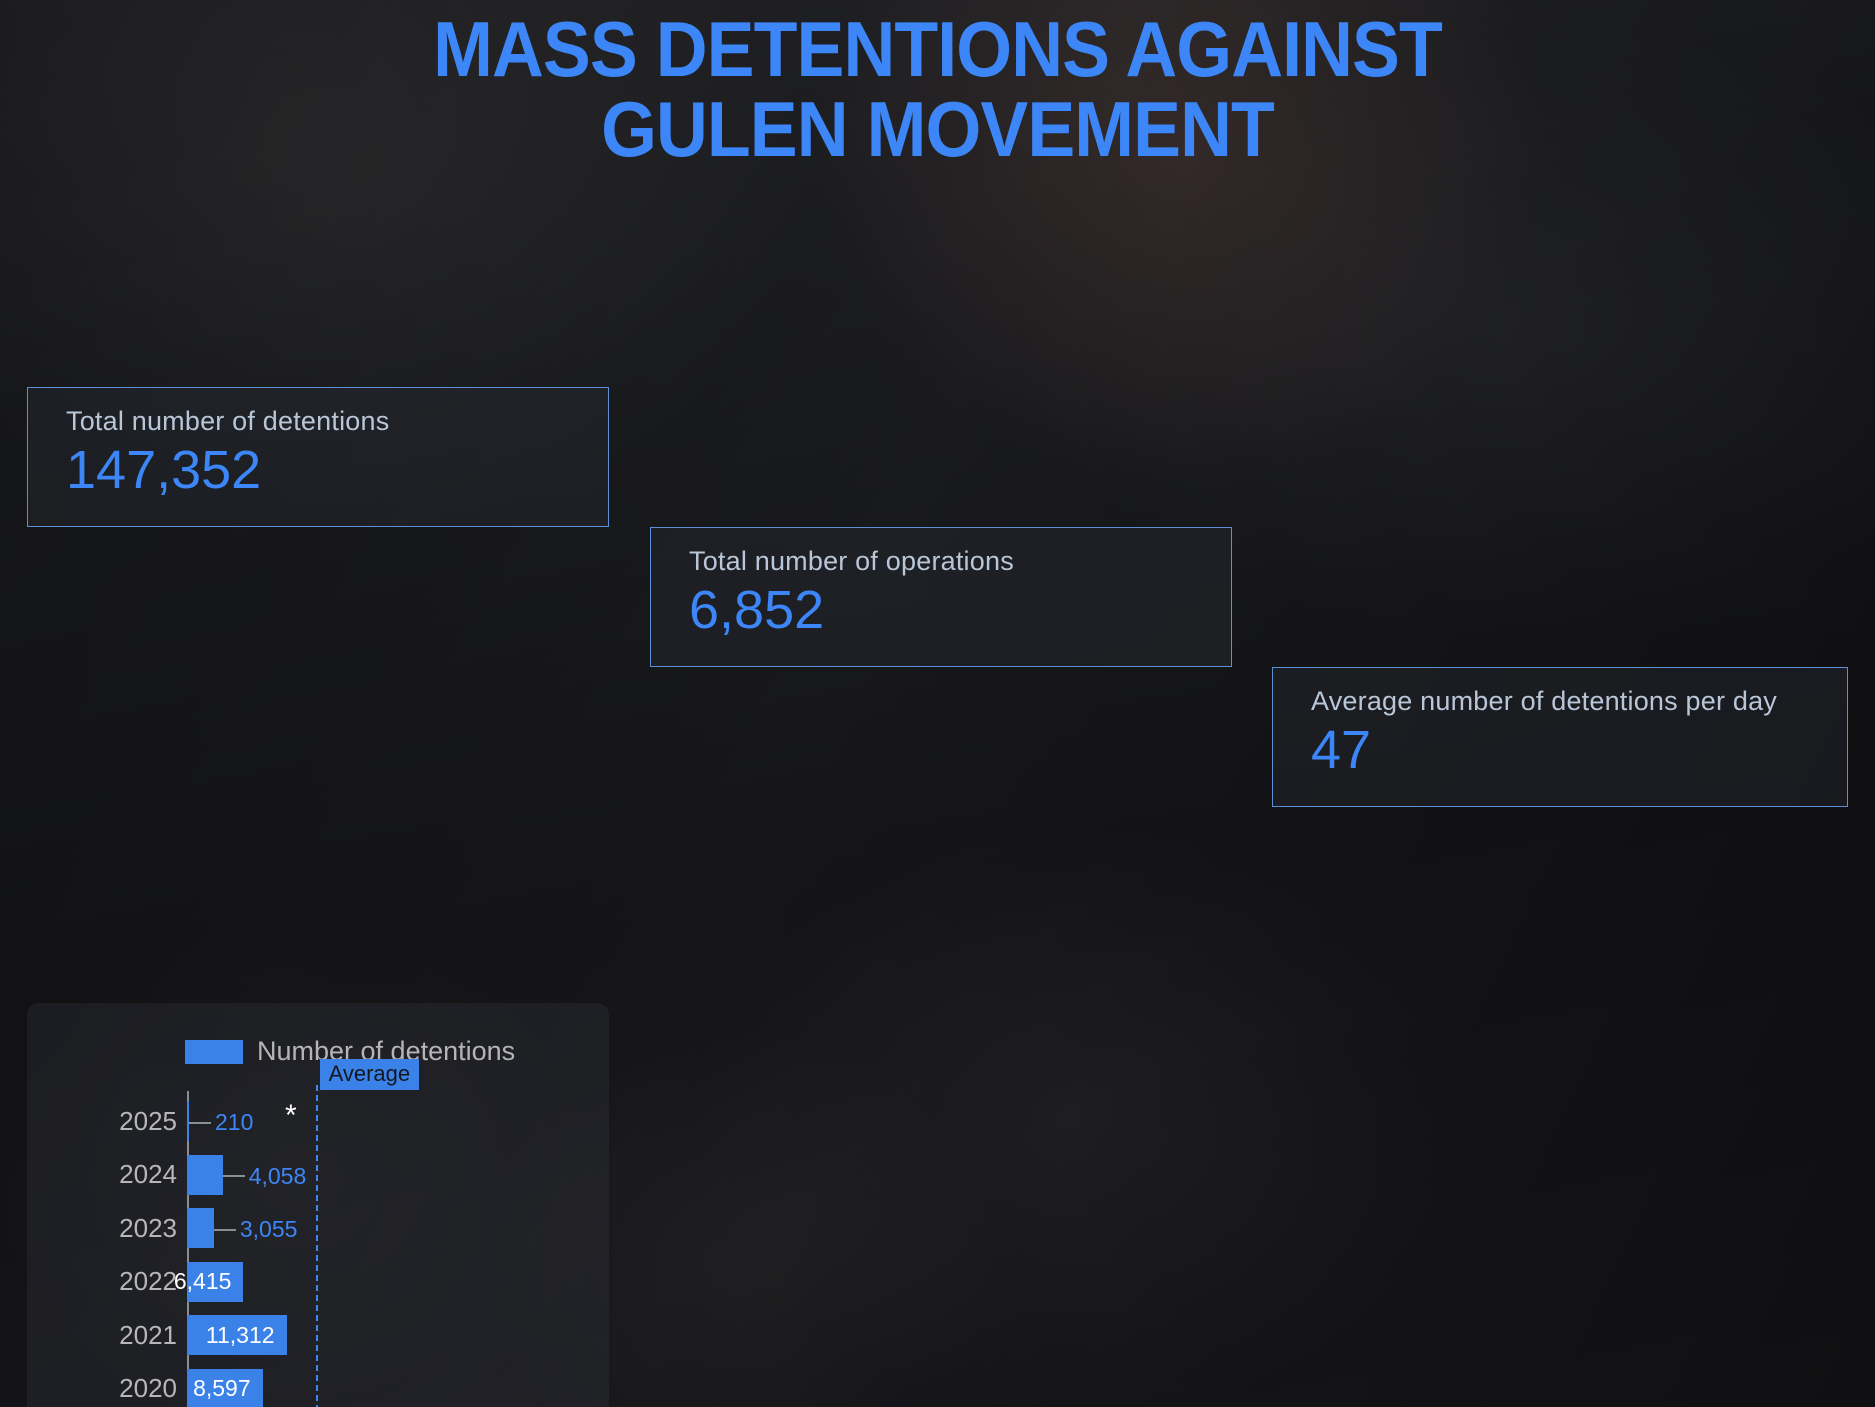  Describe the element at coordinates (148, 1174) in the screenshot. I see `bar-category-label: 2024` at that location.